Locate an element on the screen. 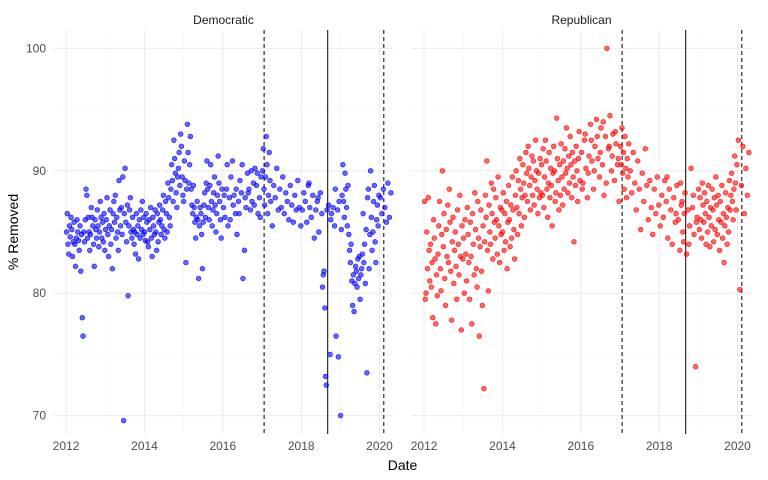 The image size is (768, 480). y-tick-label: 100 is located at coordinates (36, 48).